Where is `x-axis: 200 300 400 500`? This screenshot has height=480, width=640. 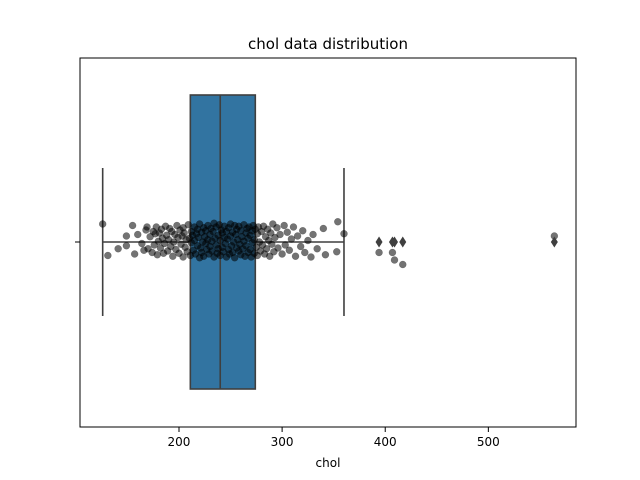
x-axis: 200 300 400 500 is located at coordinates (334, 438).